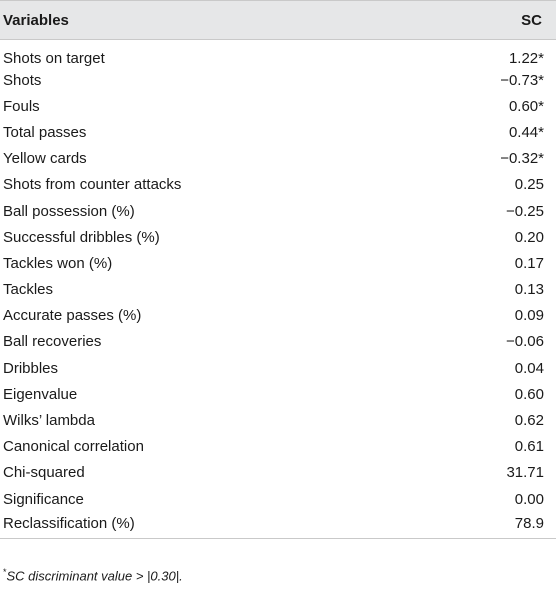 The width and height of the screenshot is (556, 591). What do you see at coordinates (526, 58) in the screenshot?
I see `sc-value-cell: 1.22*` at bounding box center [526, 58].